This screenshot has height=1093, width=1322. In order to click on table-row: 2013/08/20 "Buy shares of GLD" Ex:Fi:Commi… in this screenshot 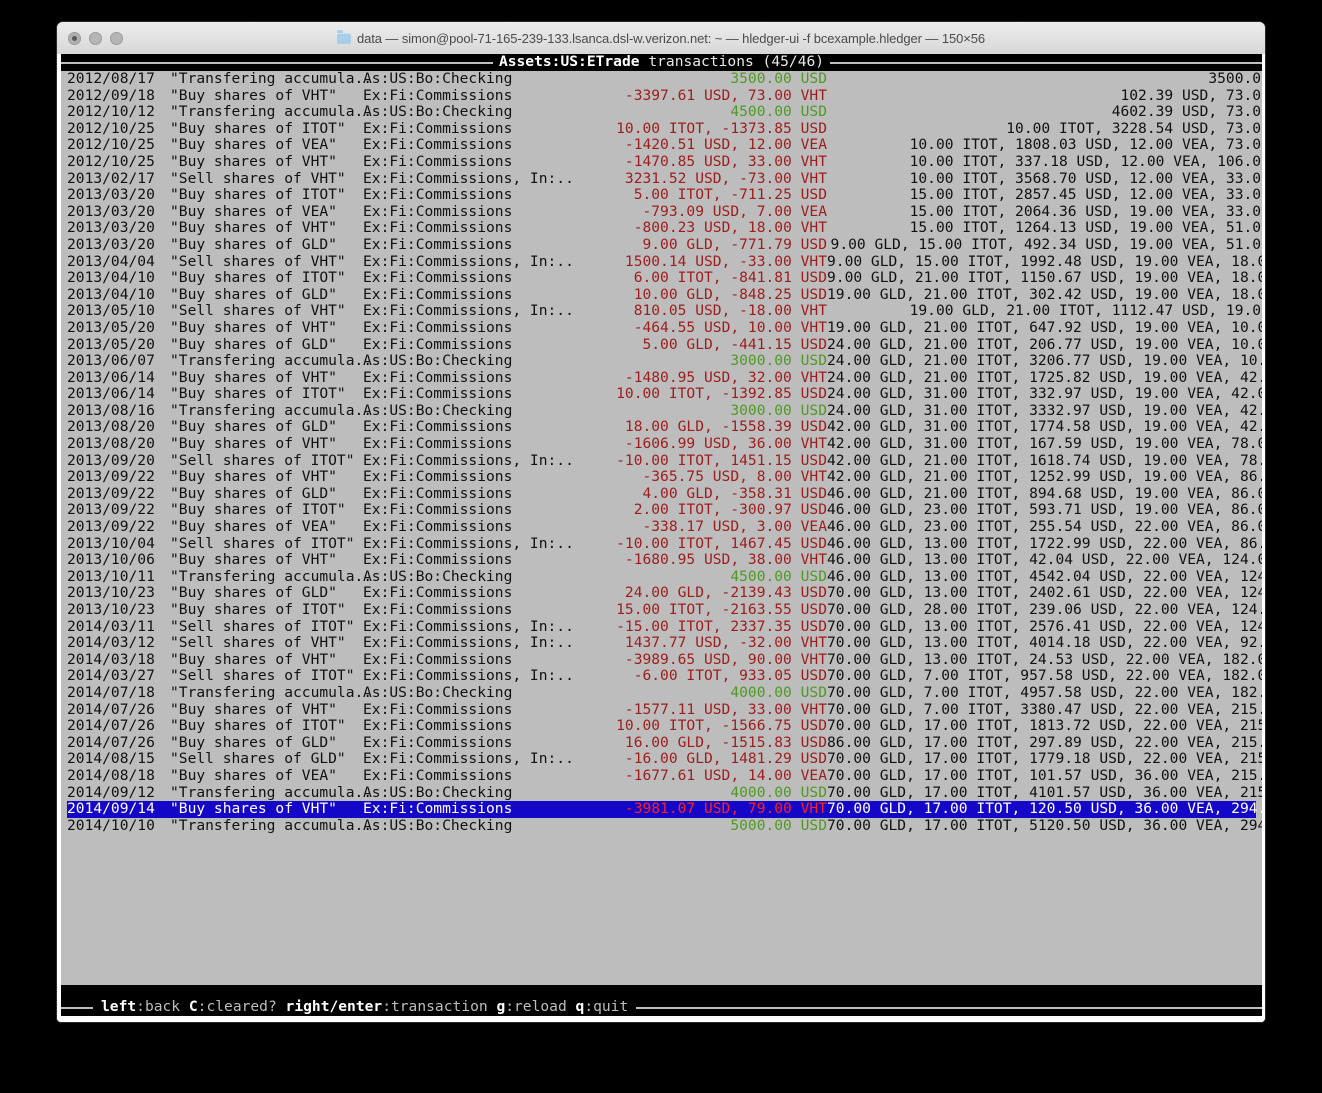, I will do `click(664, 427)`.